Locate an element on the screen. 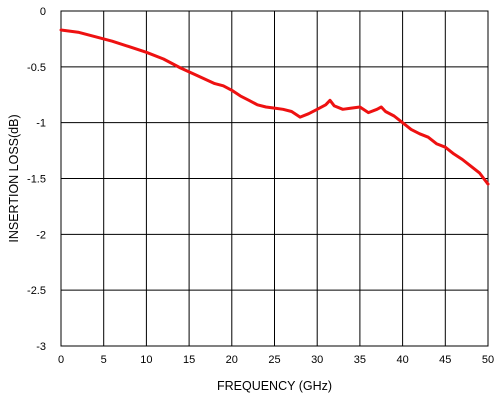 This screenshot has height=398, width=497. x-tick-label: 30 is located at coordinates (317, 360).